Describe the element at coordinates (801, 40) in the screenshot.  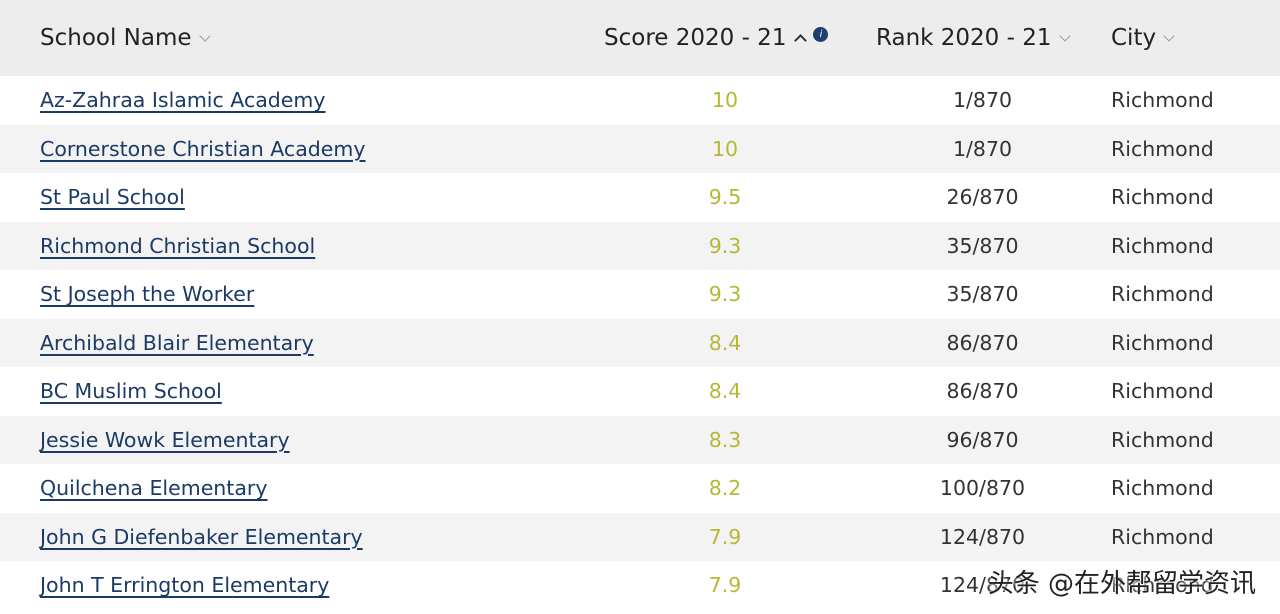
I see `chevron-up-icon` at that location.